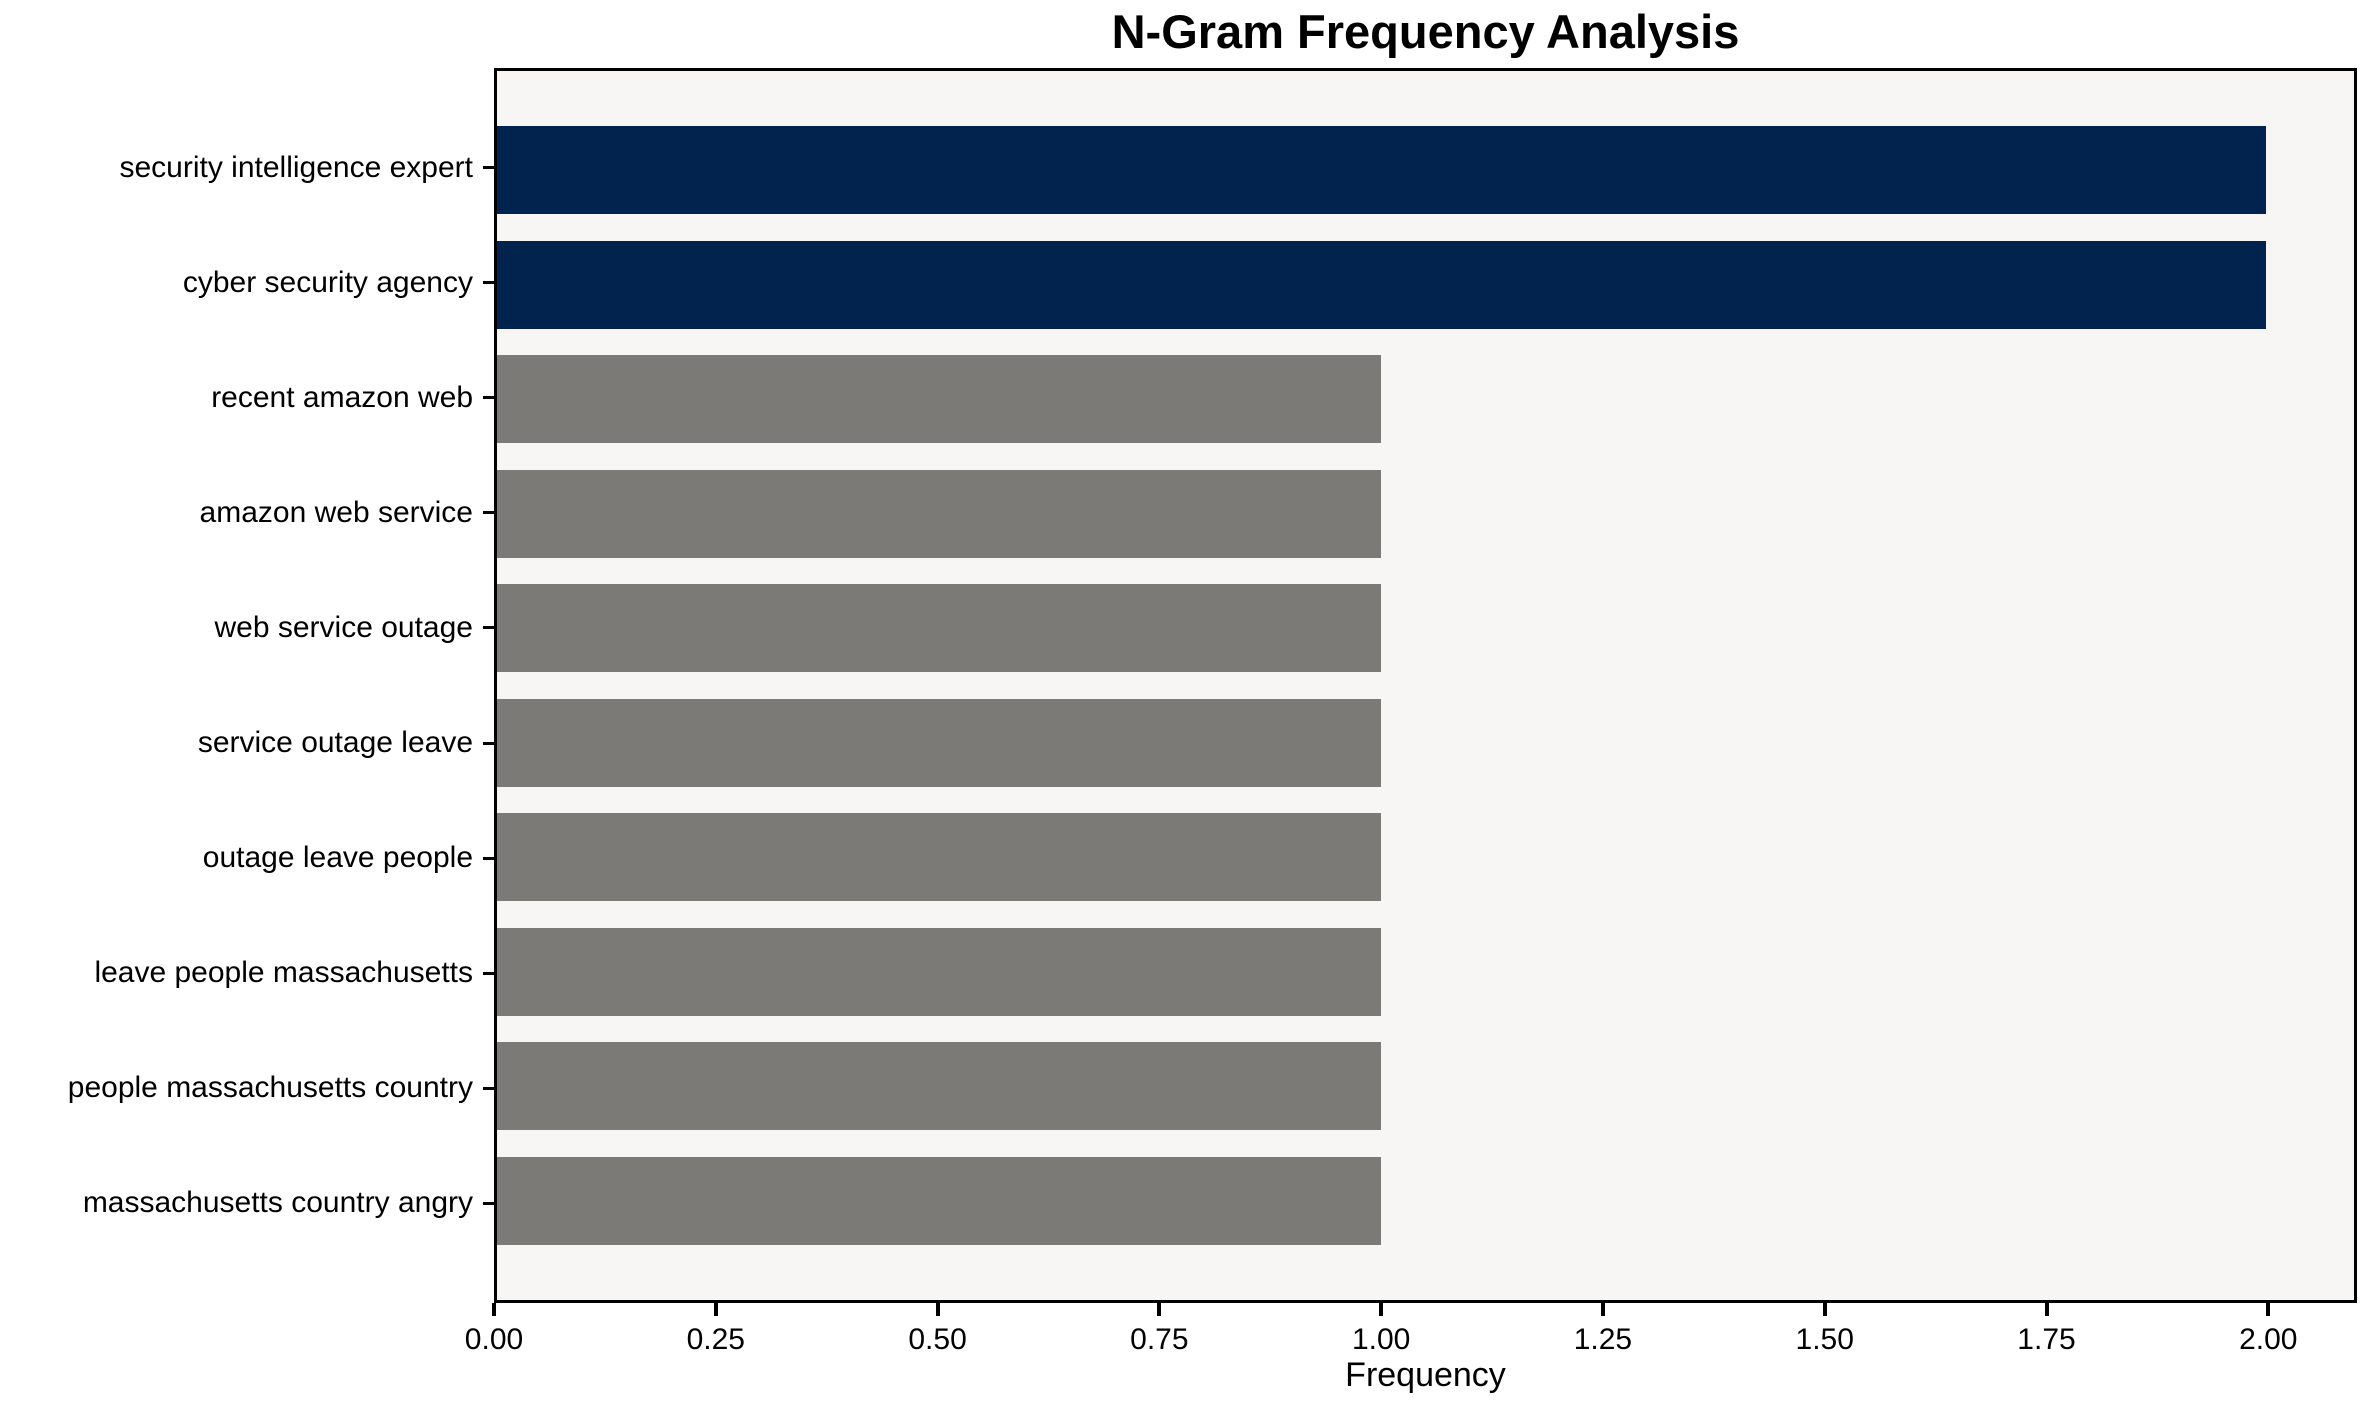 The height and width of the screenshot is (1414, 2370). I want to click on chart-title: N-Gram Frequency Analysis, so click(1425, 31).